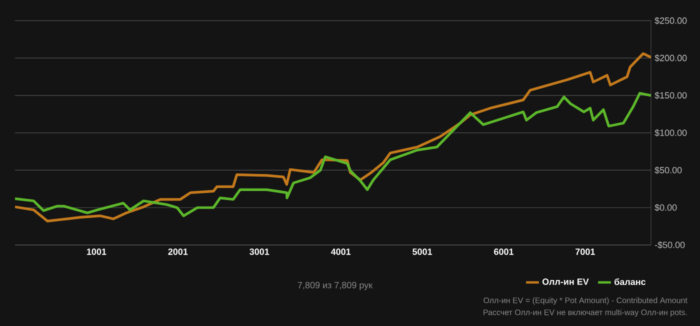  Describe the element at coordinates (504, 251) in the screenshot. I see `x-tick-label: 6001` at that location.